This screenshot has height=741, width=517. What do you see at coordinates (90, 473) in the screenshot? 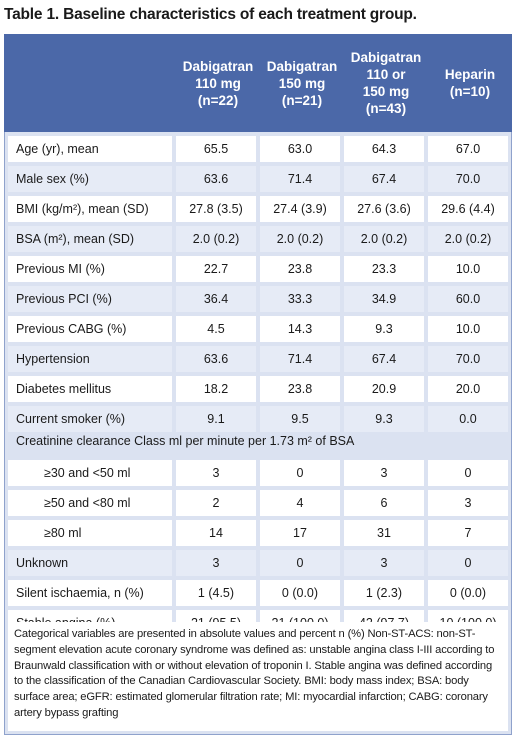
I see `table-row-30-and-50-ml-label: ≥30 and <50 ml` at bounding box center [90, 473].